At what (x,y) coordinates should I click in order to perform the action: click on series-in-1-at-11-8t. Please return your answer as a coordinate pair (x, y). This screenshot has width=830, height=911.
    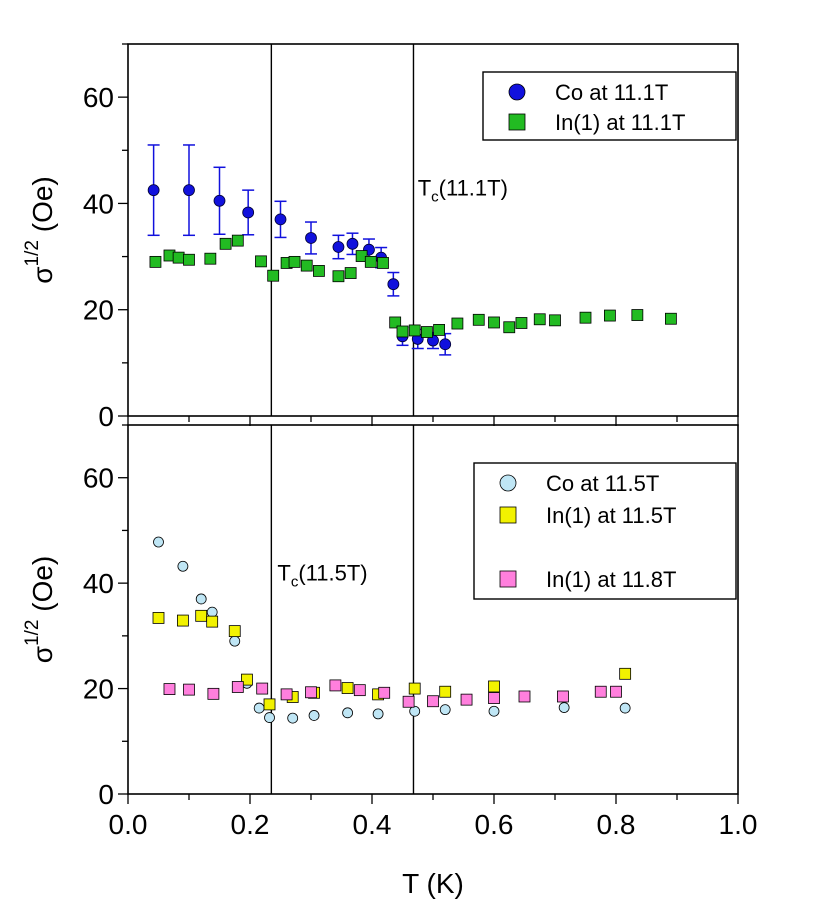
    Looking at the image, I should click on (392, 693).